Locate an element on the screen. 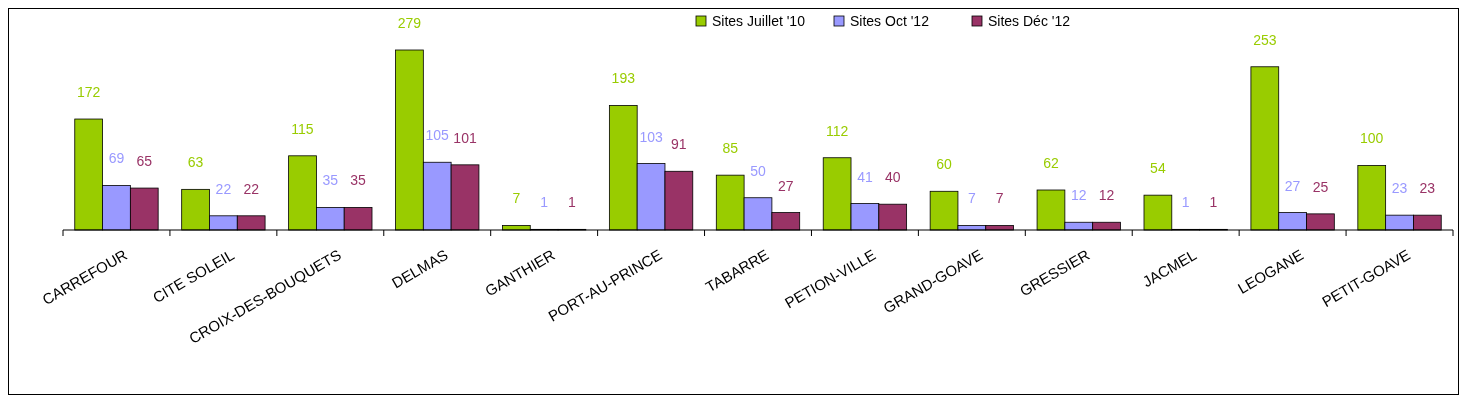 The height and width of the screenshot is (403, 1467). legend-label: Sites Oct '12 is located at coordinates (890, 21).